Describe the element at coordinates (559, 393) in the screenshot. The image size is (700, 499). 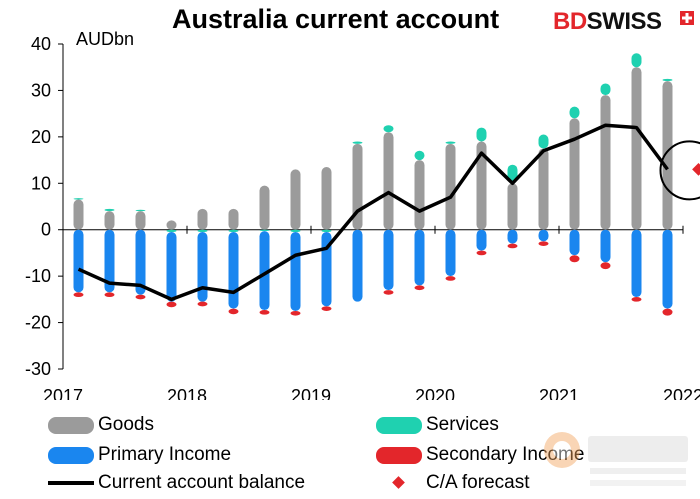
I see `x-tick-label: 2021` at that location.